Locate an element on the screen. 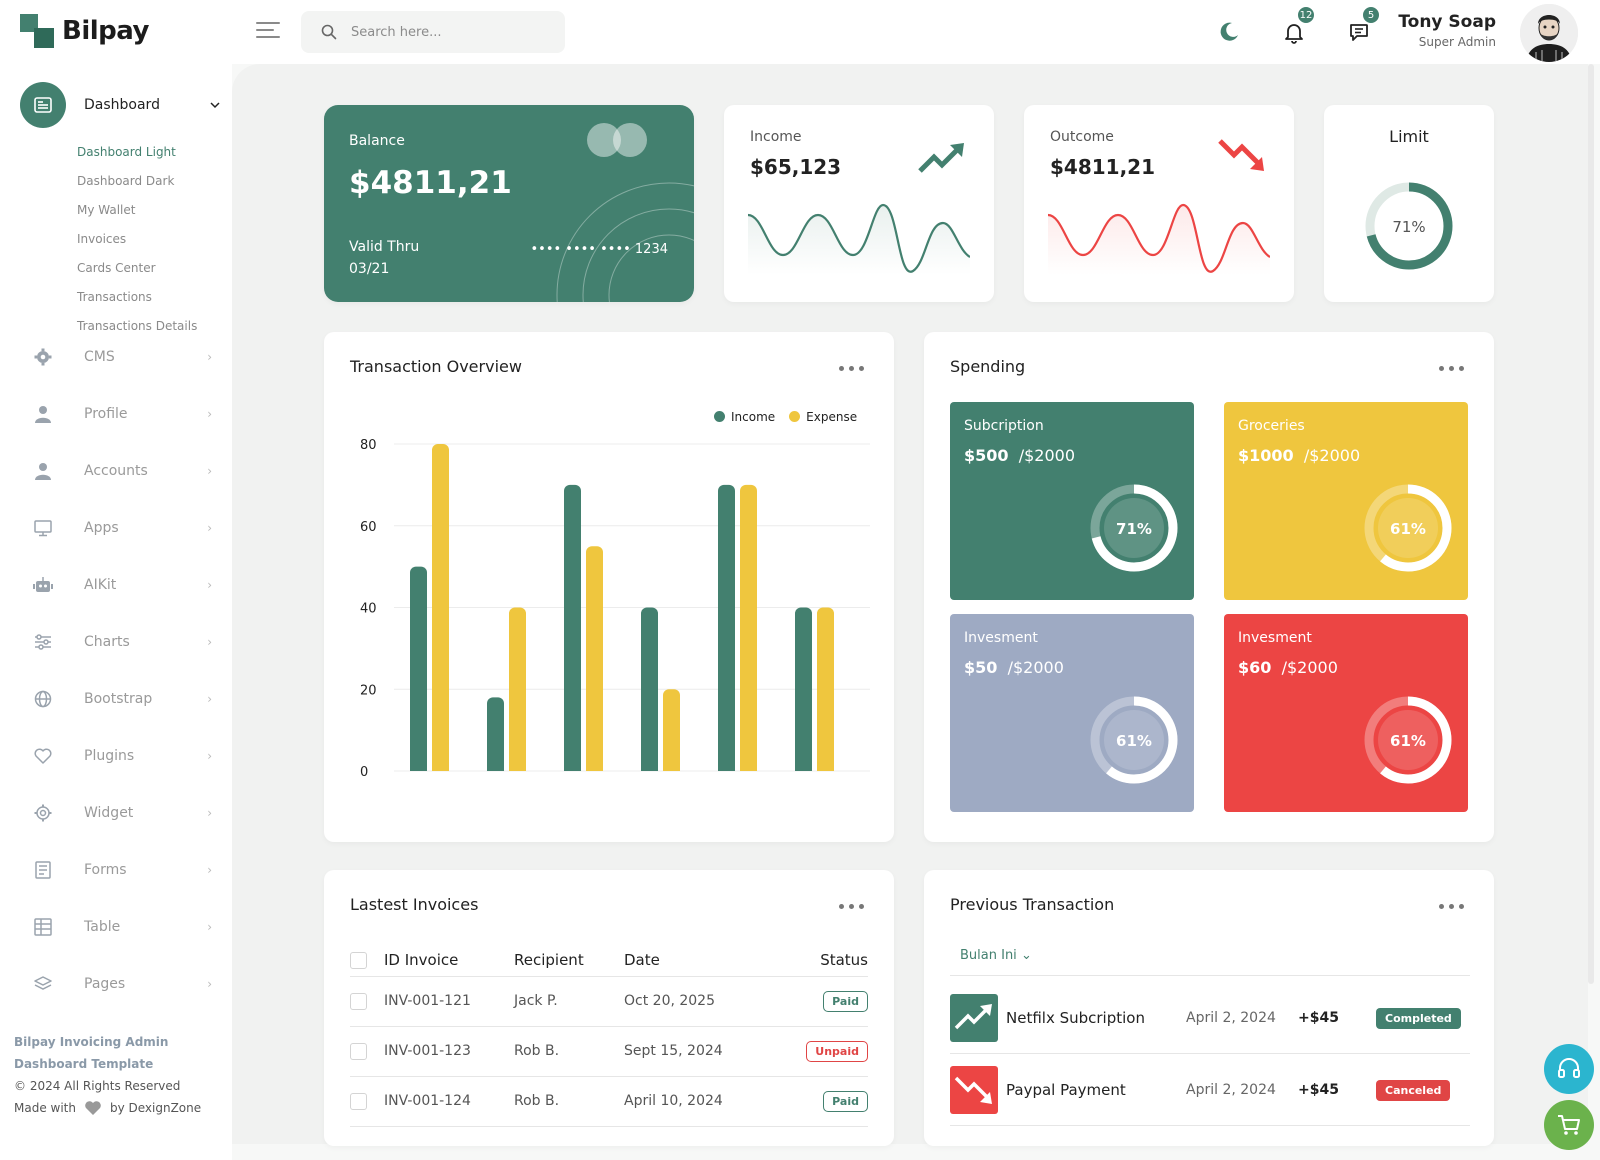  dark-mode-toggle is located at coordinates (1229, 32).